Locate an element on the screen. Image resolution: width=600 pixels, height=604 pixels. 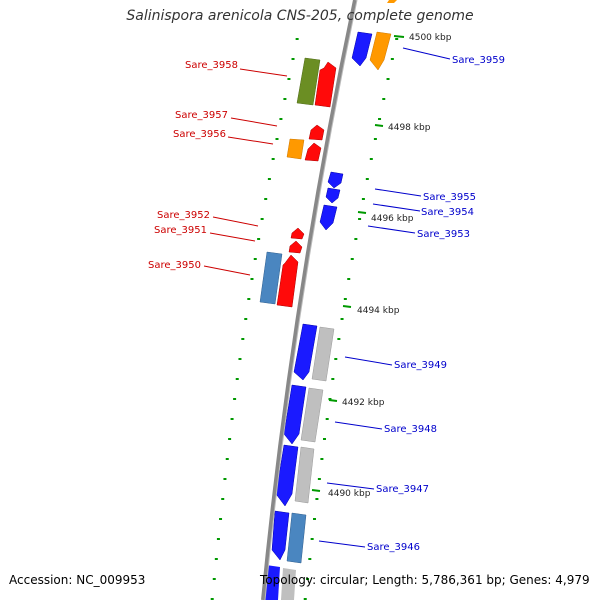
gene-label: Sare_3953 is located at coordinates (443, 234).